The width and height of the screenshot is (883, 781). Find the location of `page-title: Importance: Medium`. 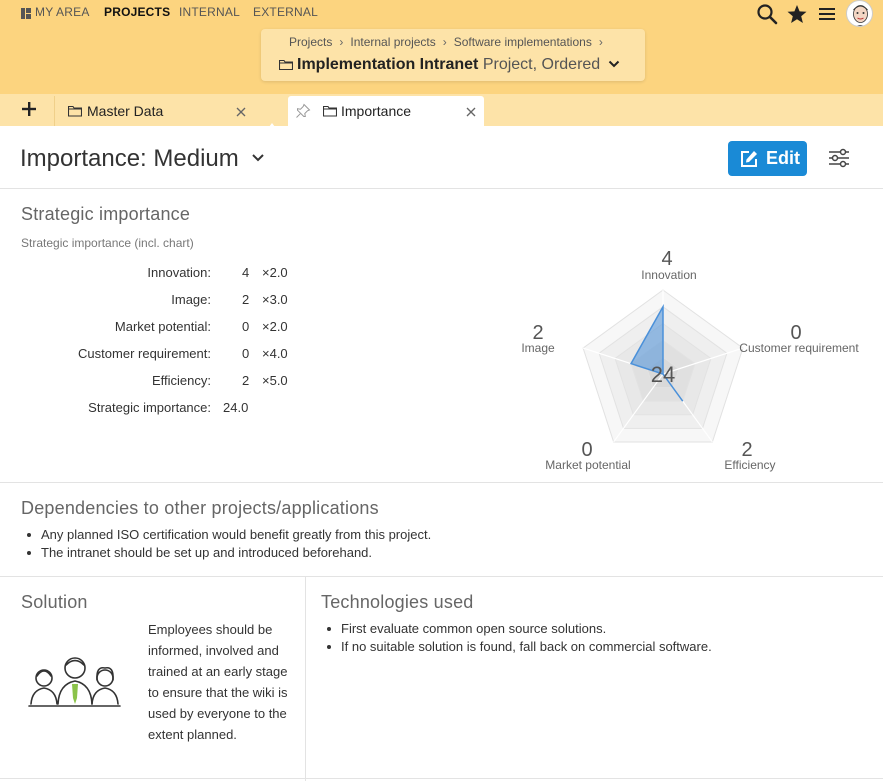

page-title: Importance: Medium is located at coordinates (142, 158).